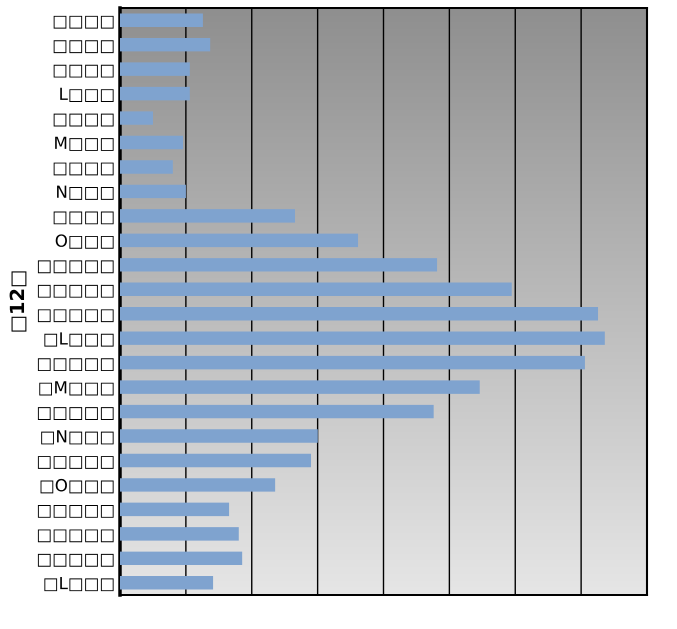  I want to click on y-axis-title: □12□, so click(18, 301).